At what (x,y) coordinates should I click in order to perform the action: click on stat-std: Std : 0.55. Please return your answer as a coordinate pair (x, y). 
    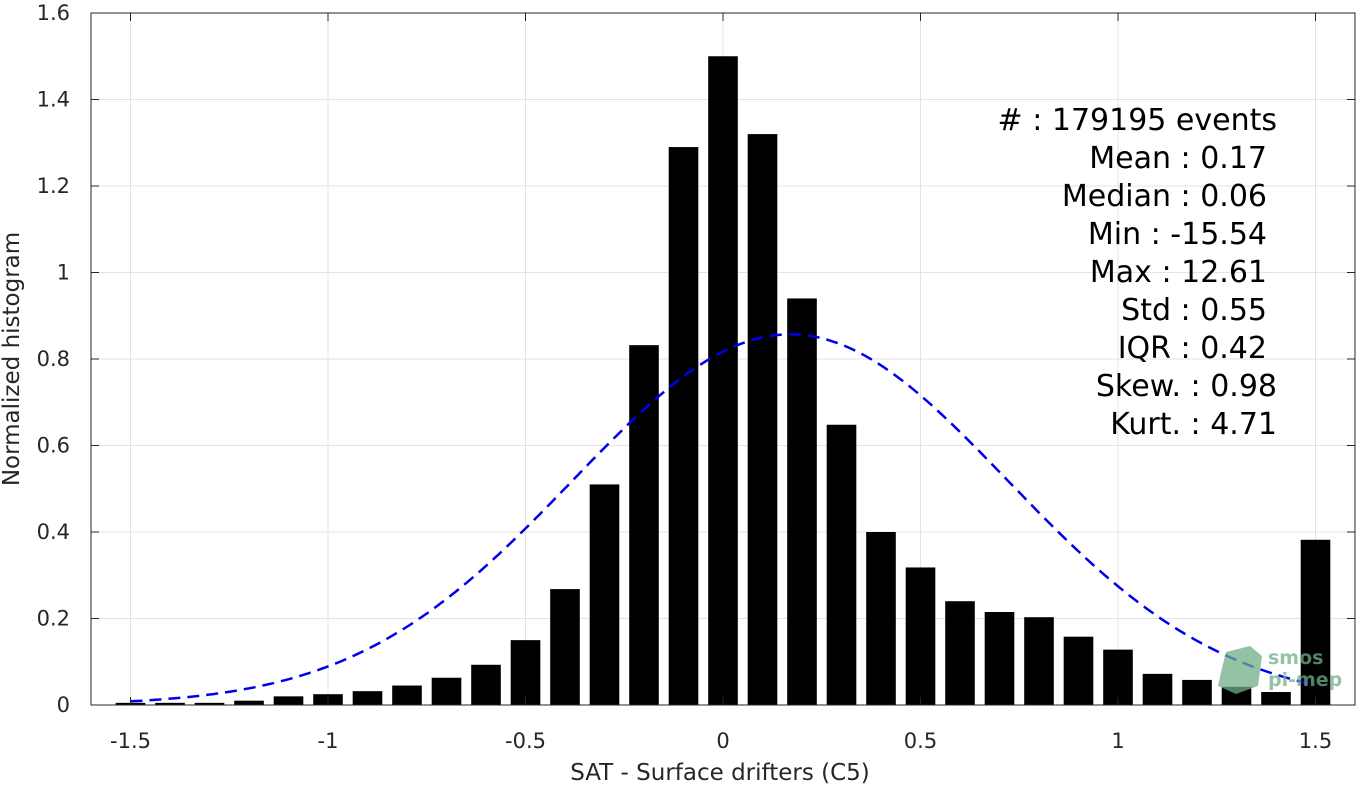
    Looking at the image, I should click on (1194, 310).